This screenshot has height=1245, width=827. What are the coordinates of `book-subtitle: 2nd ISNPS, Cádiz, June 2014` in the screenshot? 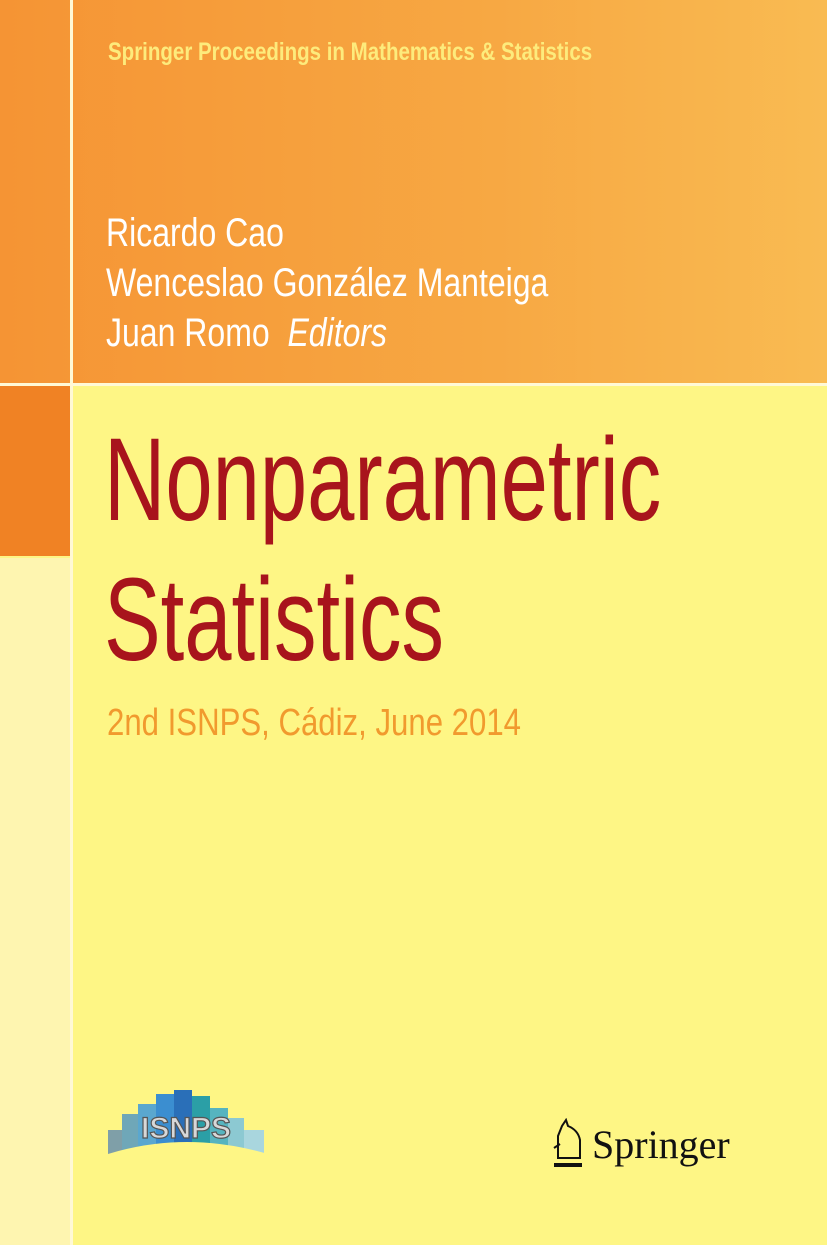 It's located at (314, 723).